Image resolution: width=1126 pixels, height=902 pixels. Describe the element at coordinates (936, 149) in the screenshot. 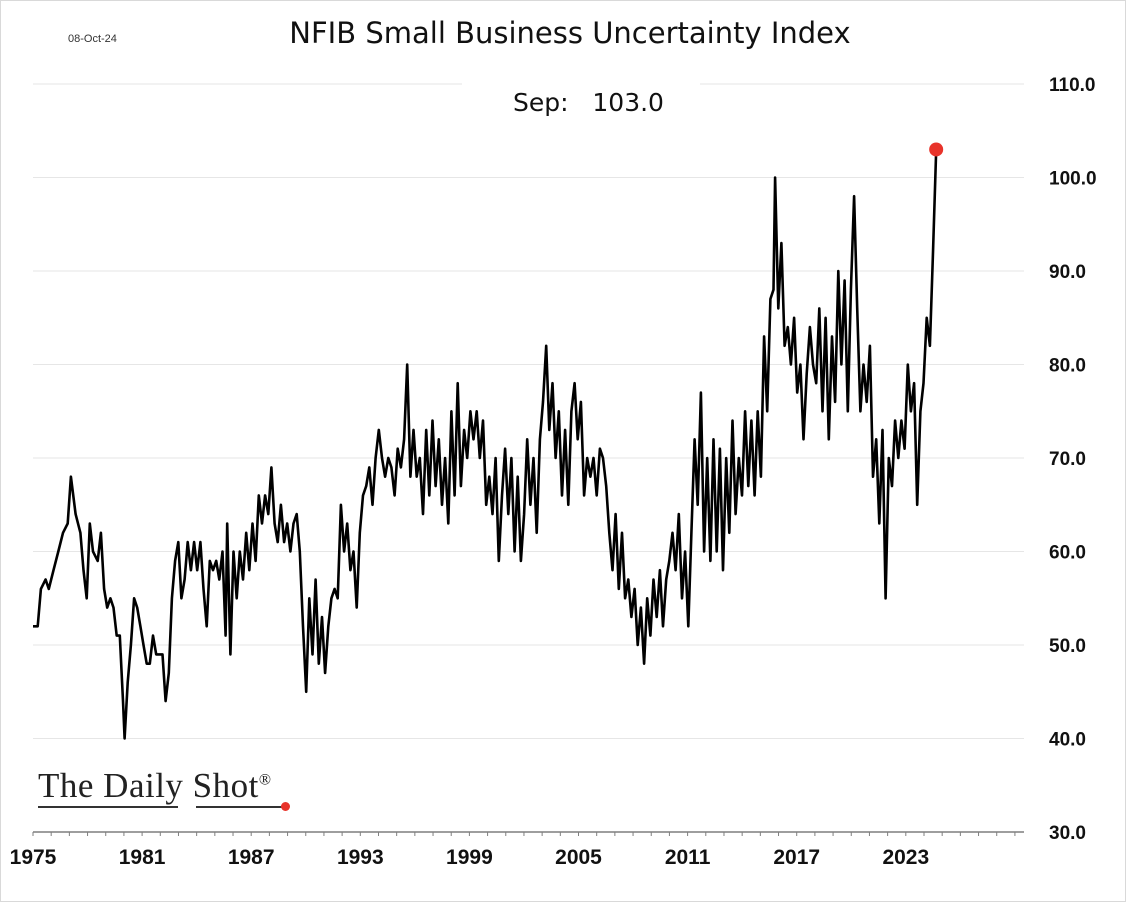

I see `latest-value-marker` at that location.